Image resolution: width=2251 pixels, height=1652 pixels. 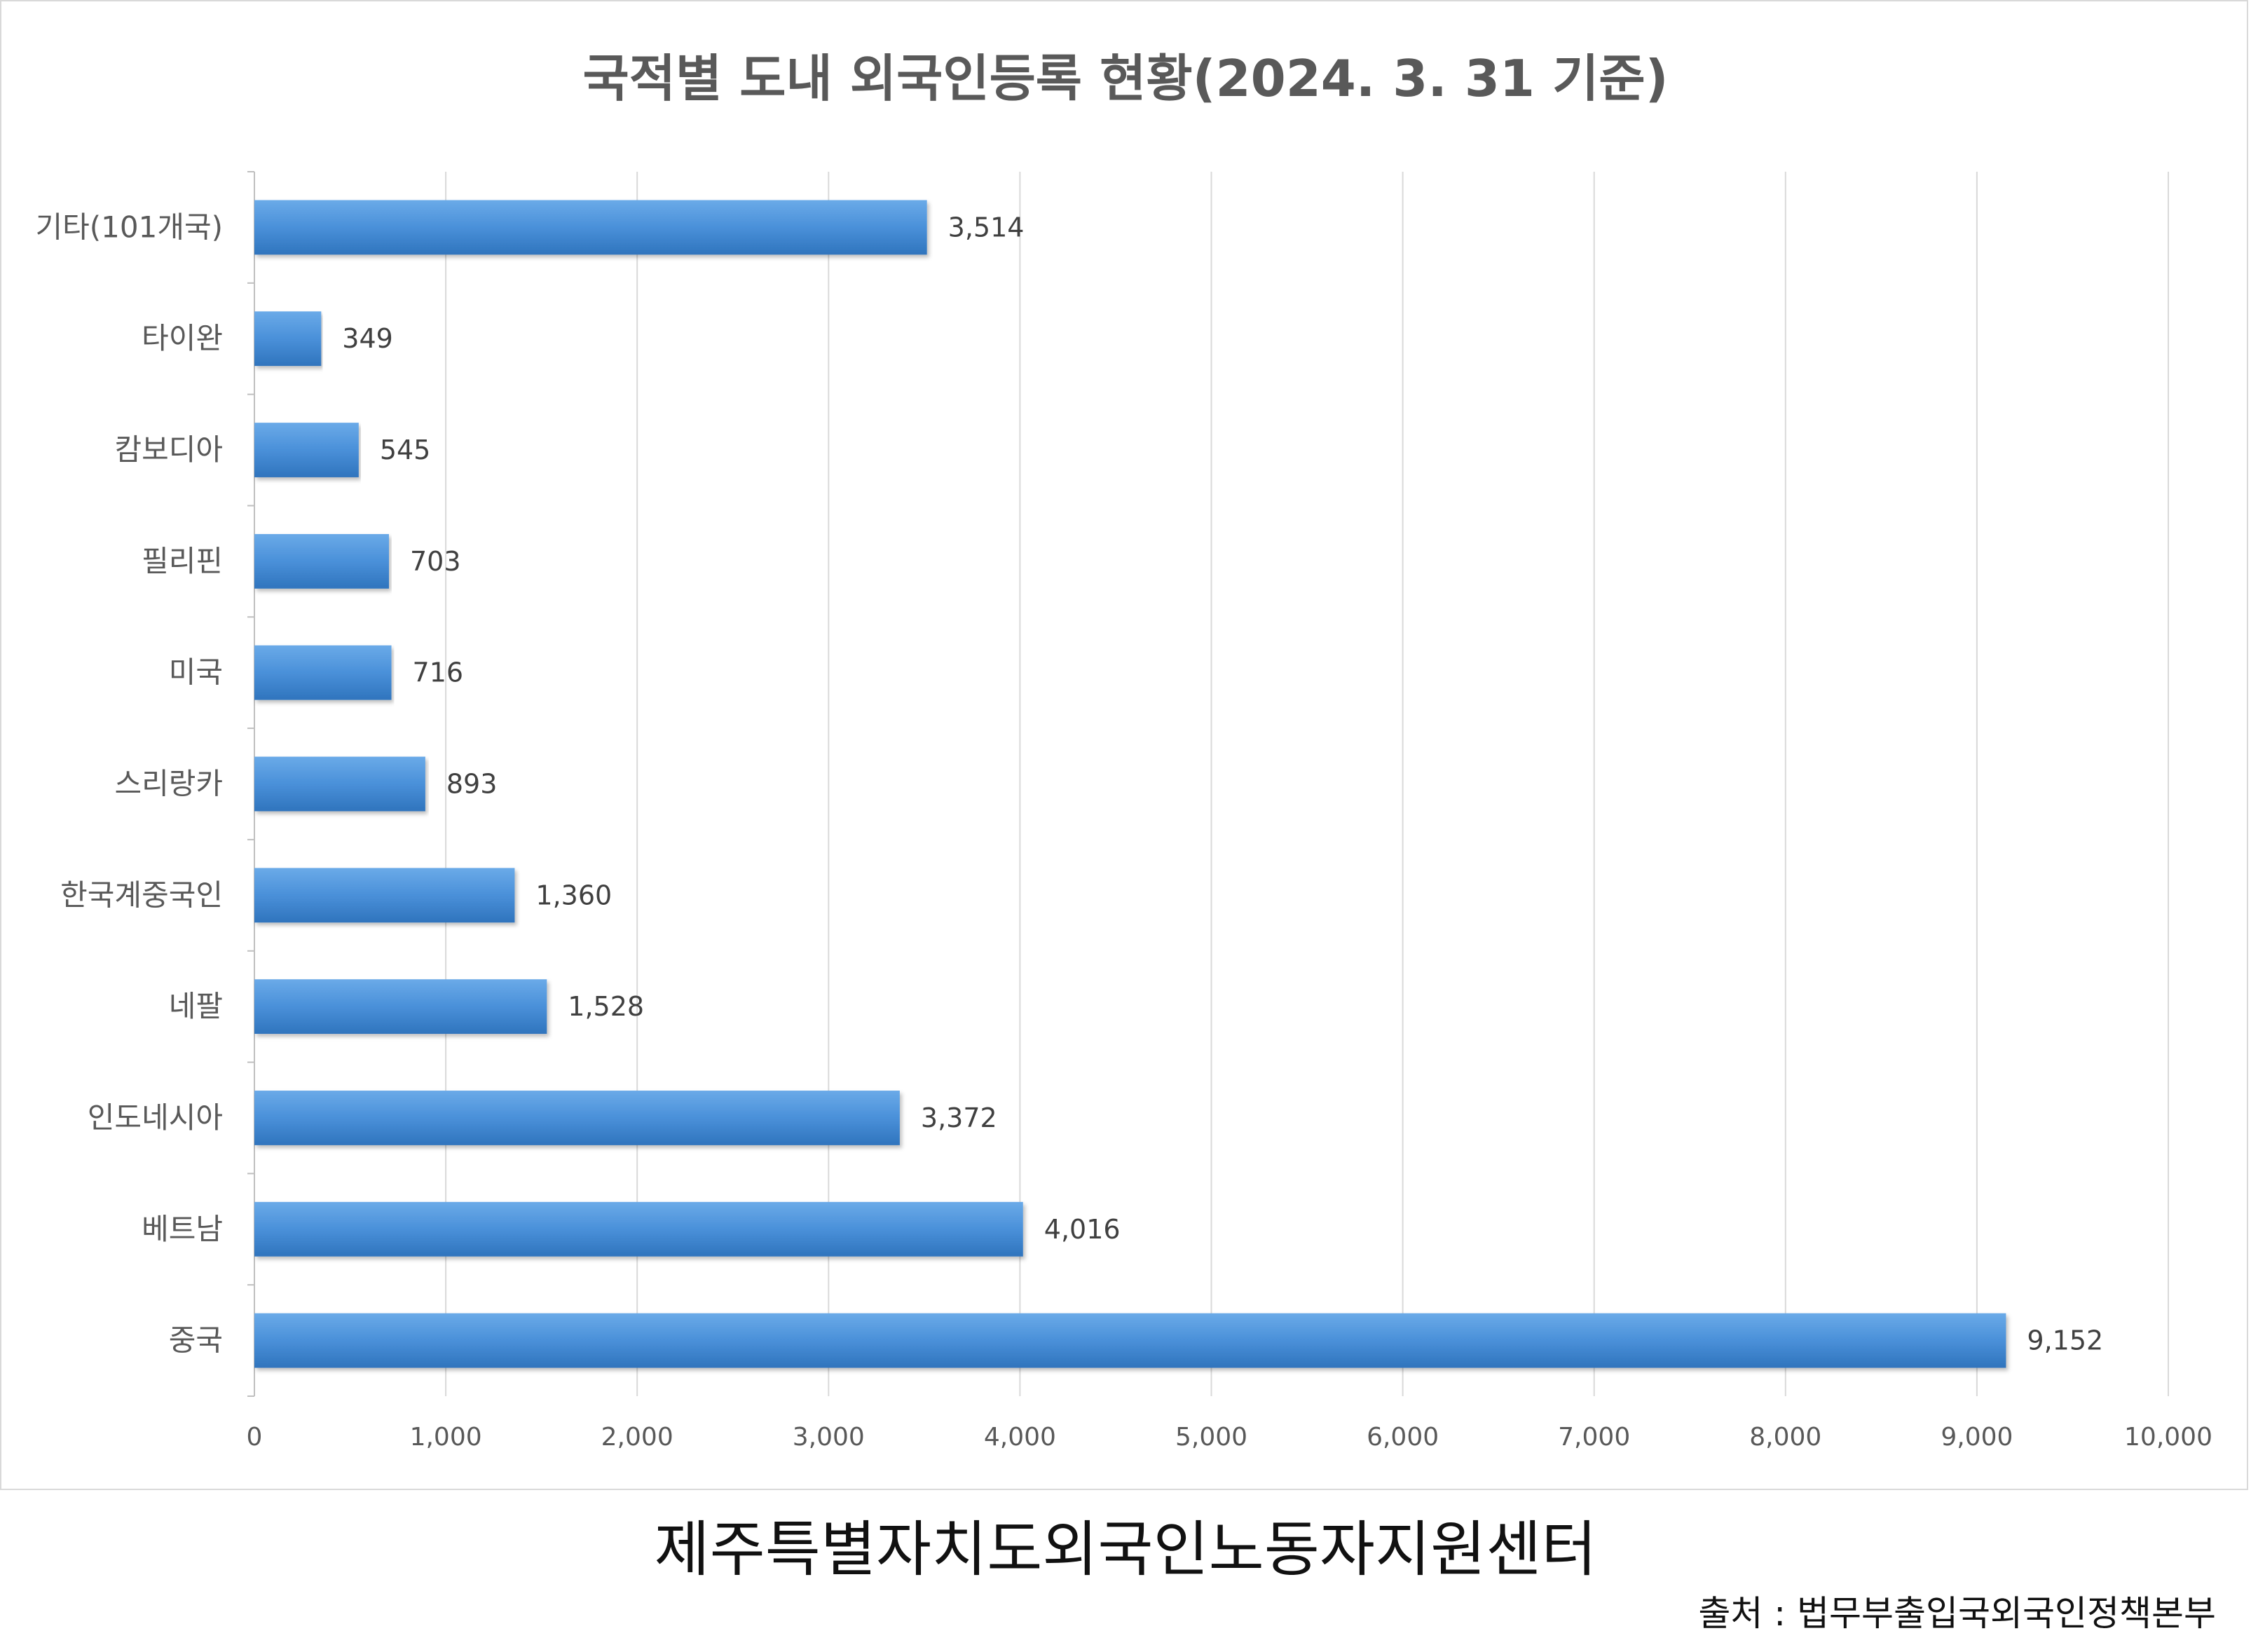 I want to click on chart-title: 국적별 도내 외국인등록 현황(2024. 3. 31 기준), so click(x=1126, y=78).